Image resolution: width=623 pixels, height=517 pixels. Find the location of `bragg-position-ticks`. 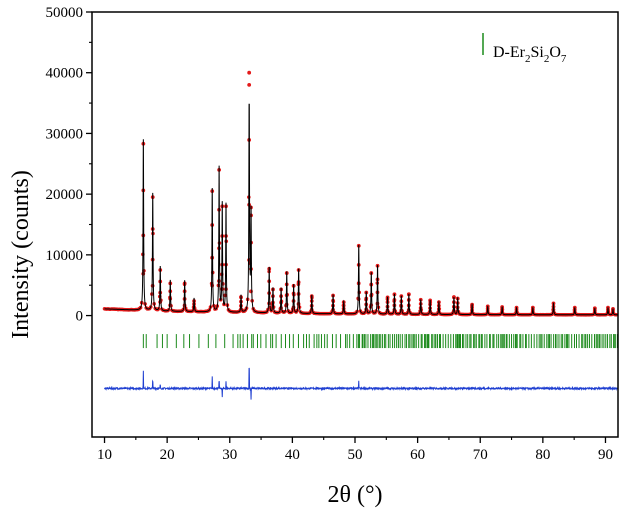

bragg-position-ticks is located at coordinates (380, 341).